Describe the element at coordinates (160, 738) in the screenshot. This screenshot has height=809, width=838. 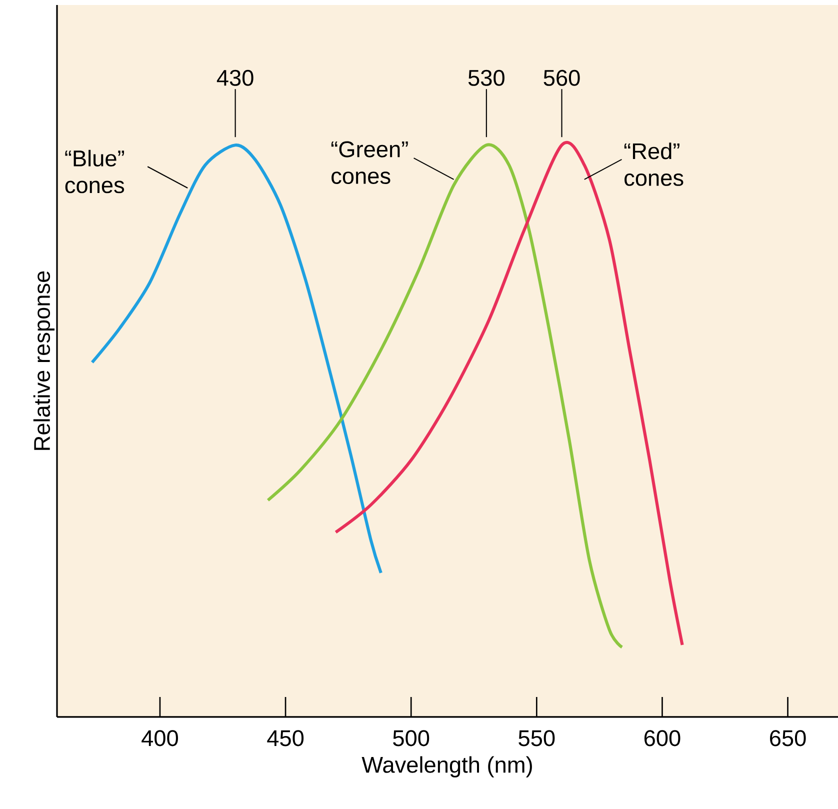
I see `x-tick-label: 400` at that location.